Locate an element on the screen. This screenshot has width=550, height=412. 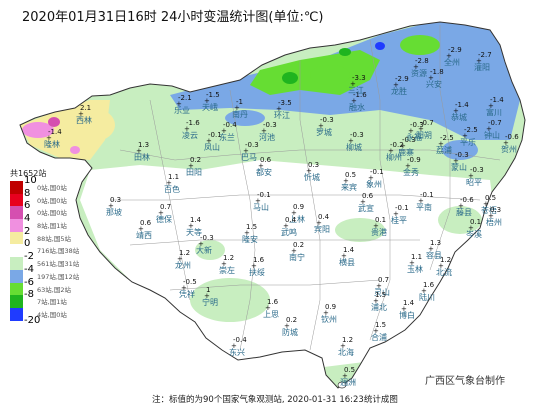
station-value: -0.4 is located at coordinates (240, 340).